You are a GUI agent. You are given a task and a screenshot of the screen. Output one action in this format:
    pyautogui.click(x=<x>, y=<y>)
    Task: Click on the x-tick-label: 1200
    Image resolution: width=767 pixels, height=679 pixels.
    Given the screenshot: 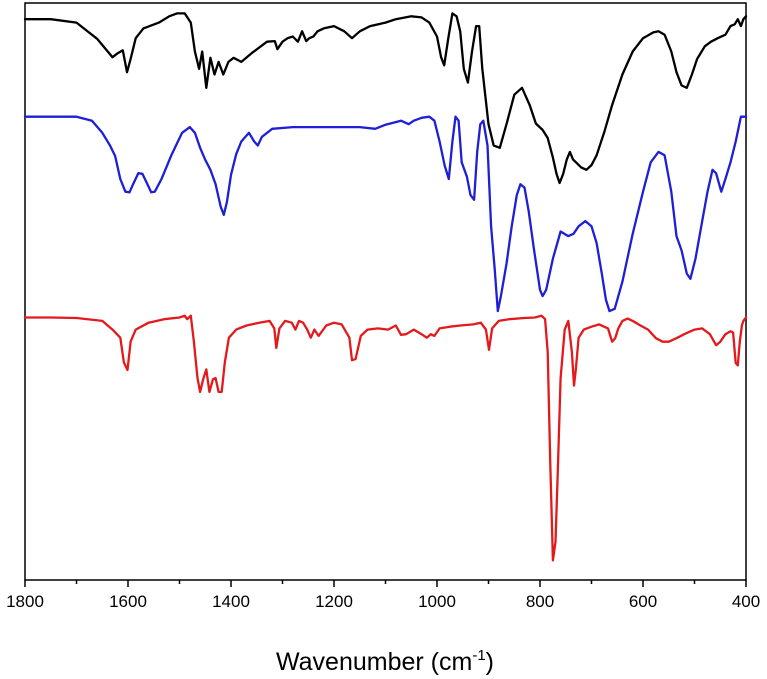 What is the action you would take?
    pyautogui.click(x=334, y=601)
    